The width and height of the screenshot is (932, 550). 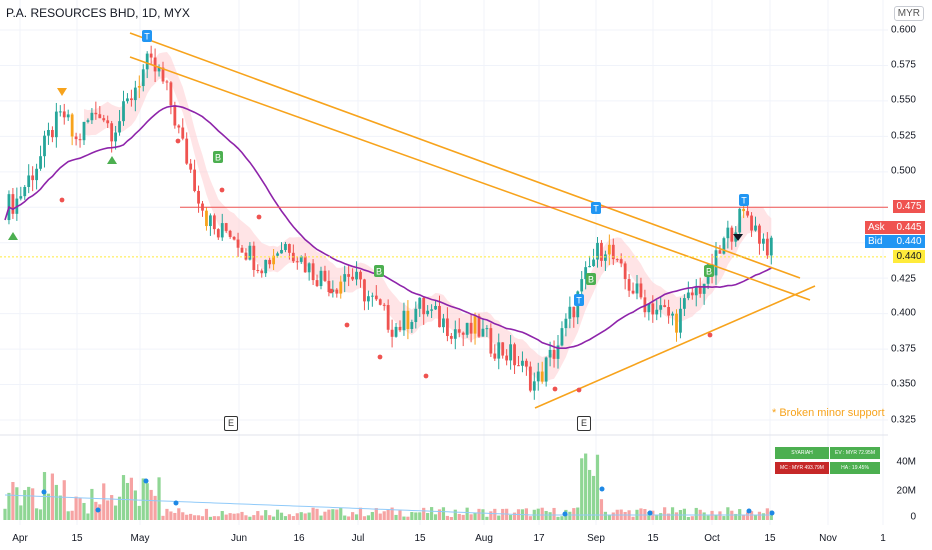 I want to click on price-tick: 0.425, so click(x=903, y=279).